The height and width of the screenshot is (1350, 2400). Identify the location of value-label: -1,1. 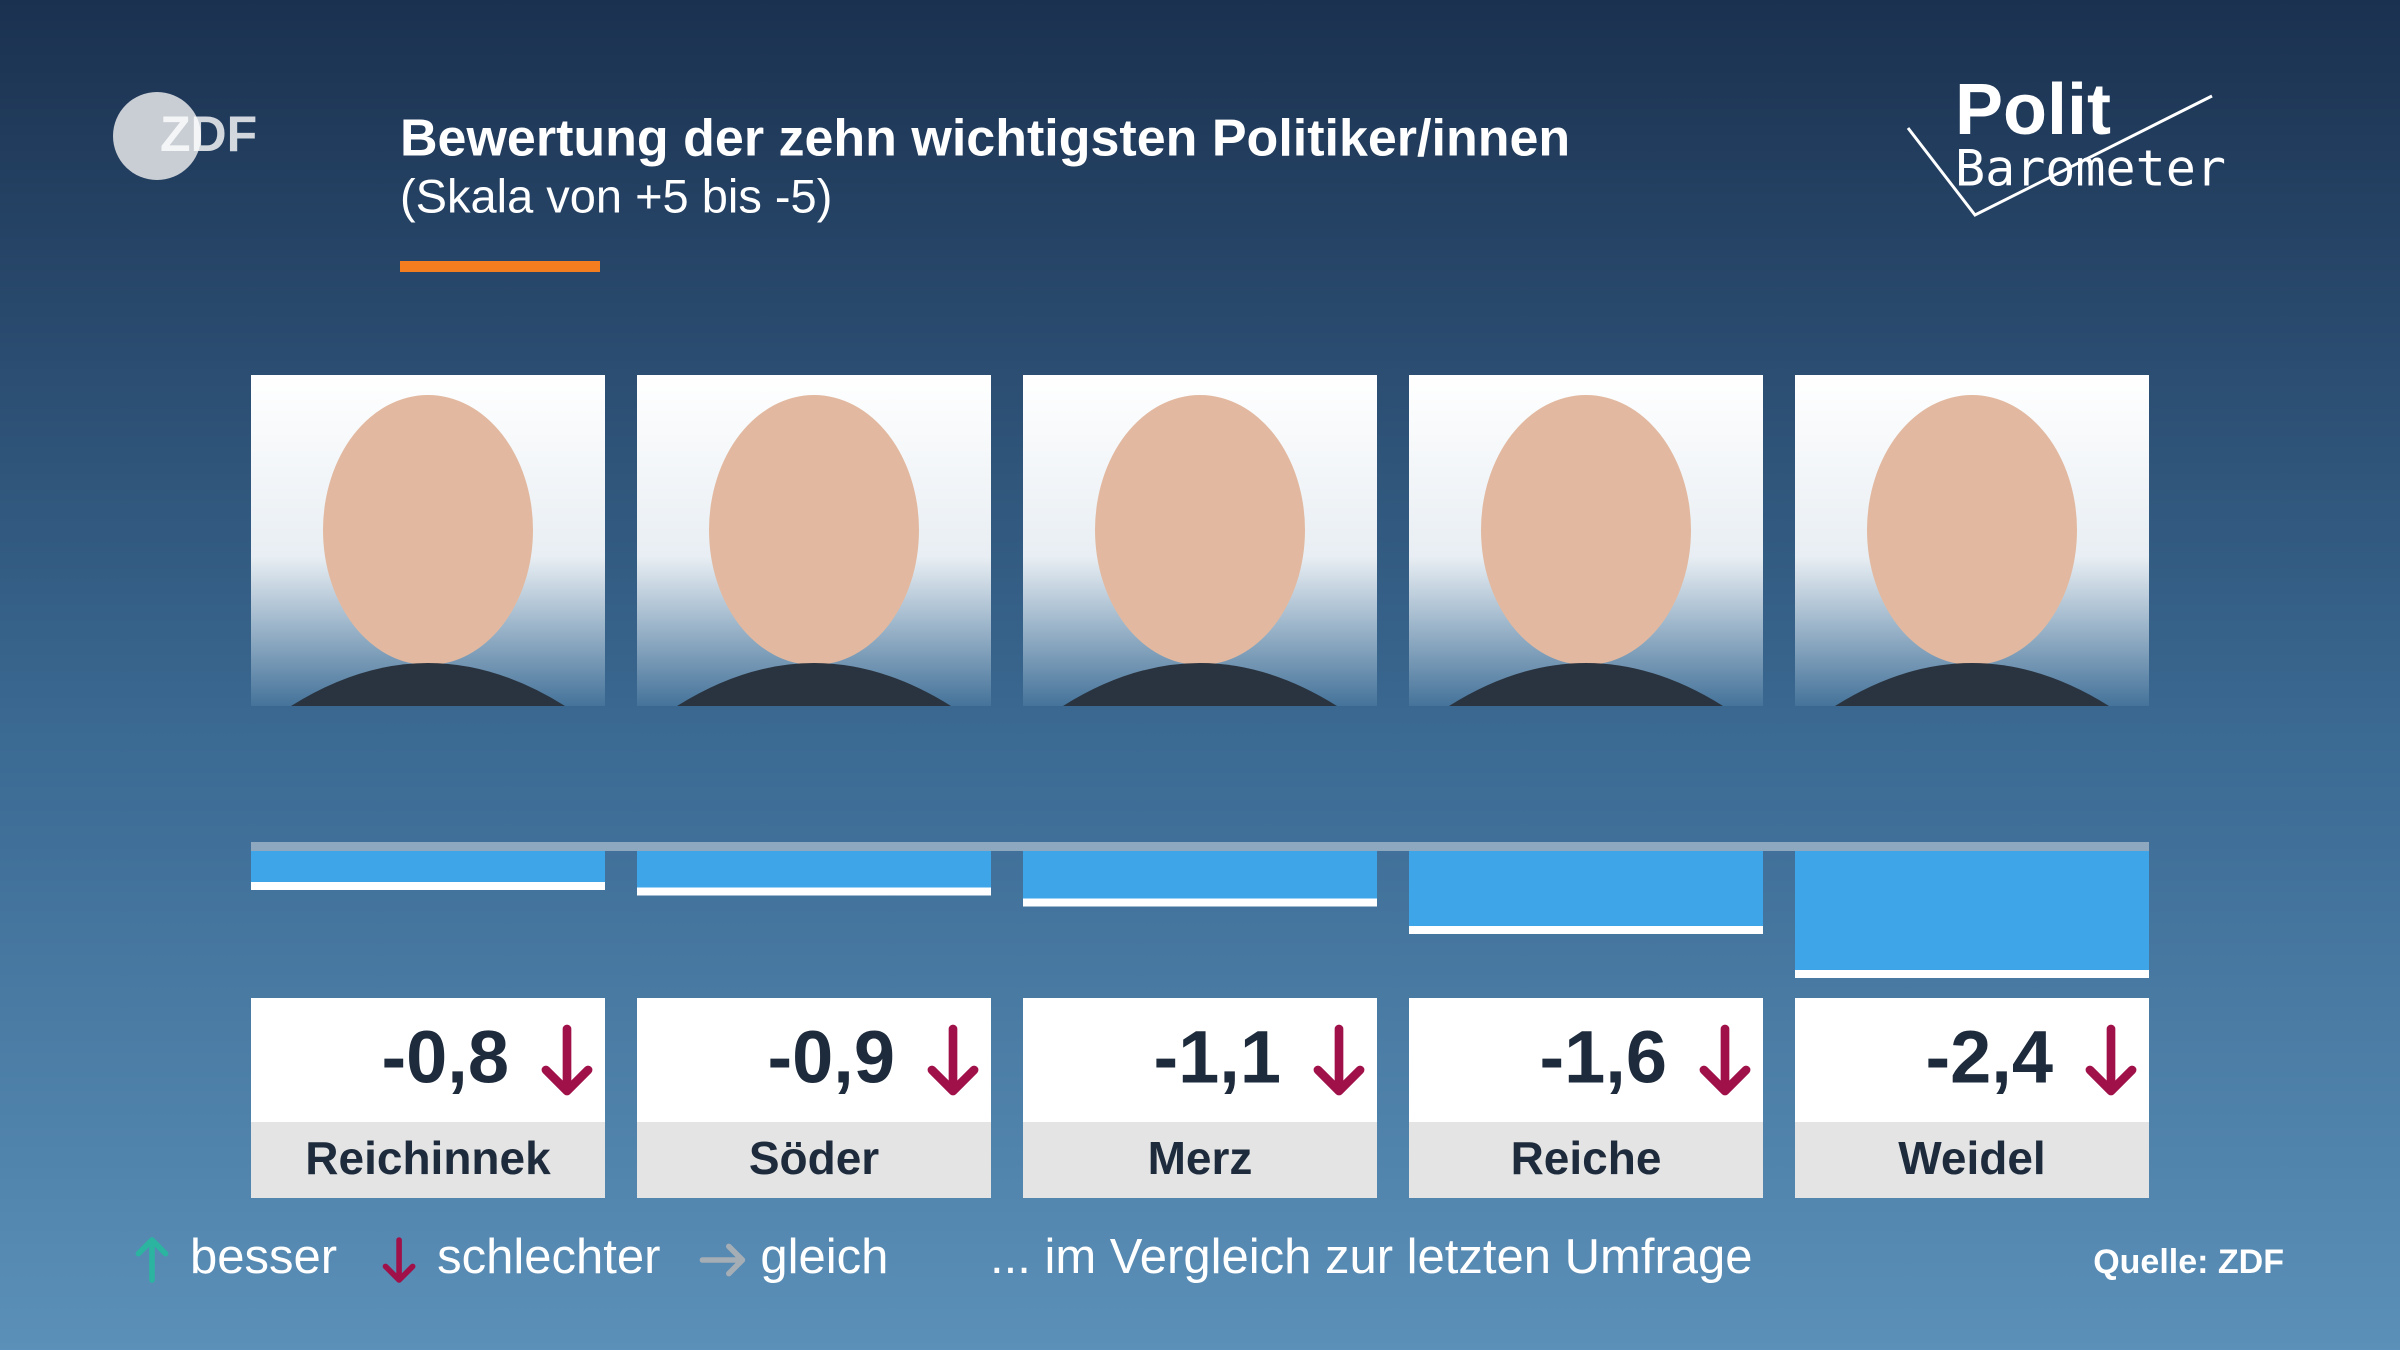
(1217, 1057).